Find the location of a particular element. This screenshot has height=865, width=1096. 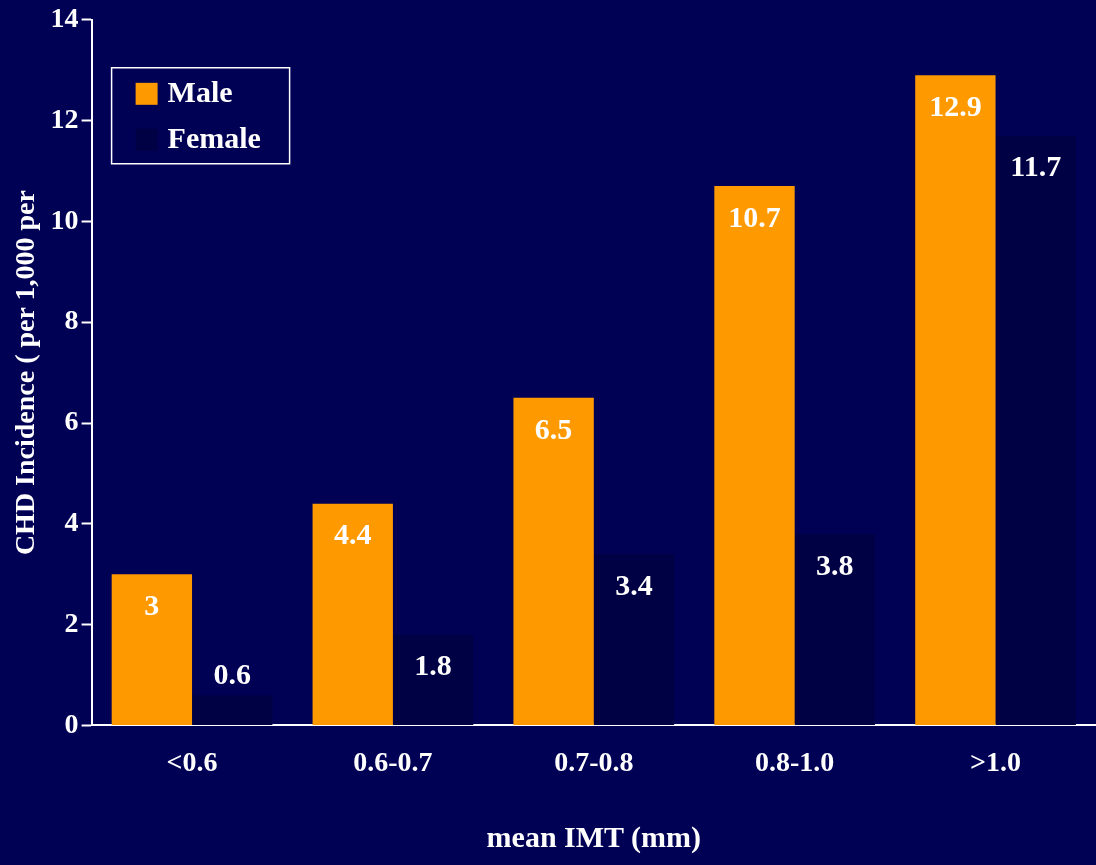

y-tick-label: 14 is located at coordinates (64, 18).